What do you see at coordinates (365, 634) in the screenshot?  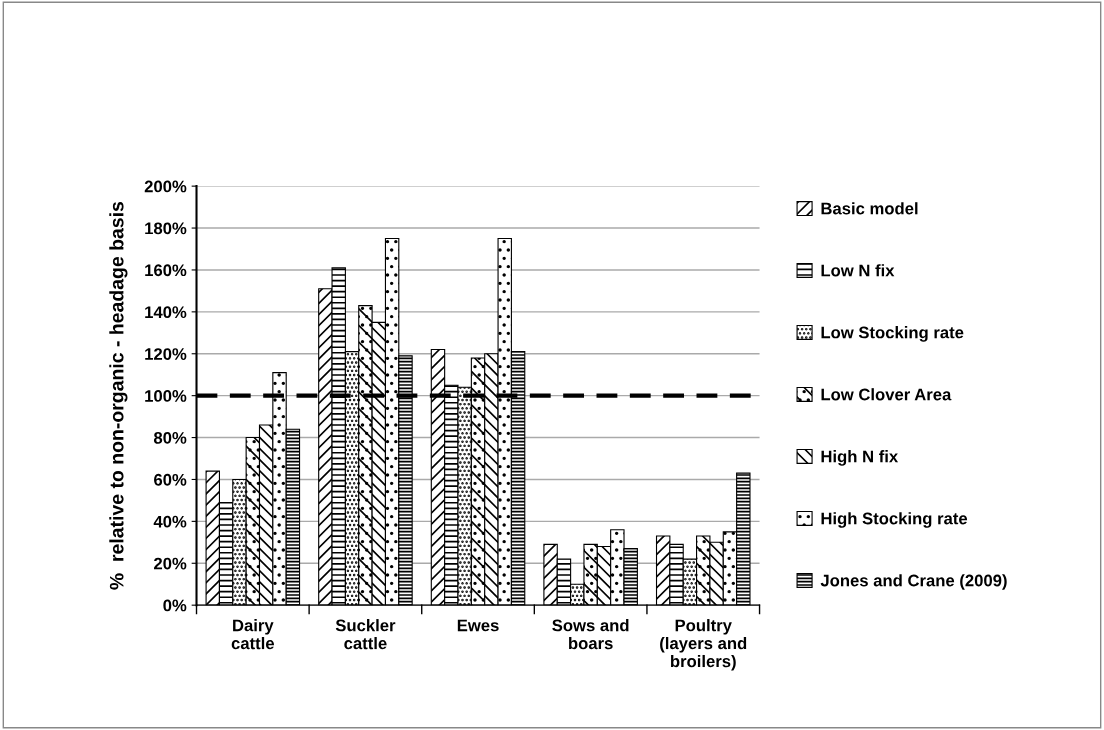 I see `x-tick-label: Suckler cattle` at bounding box center [365, 634].